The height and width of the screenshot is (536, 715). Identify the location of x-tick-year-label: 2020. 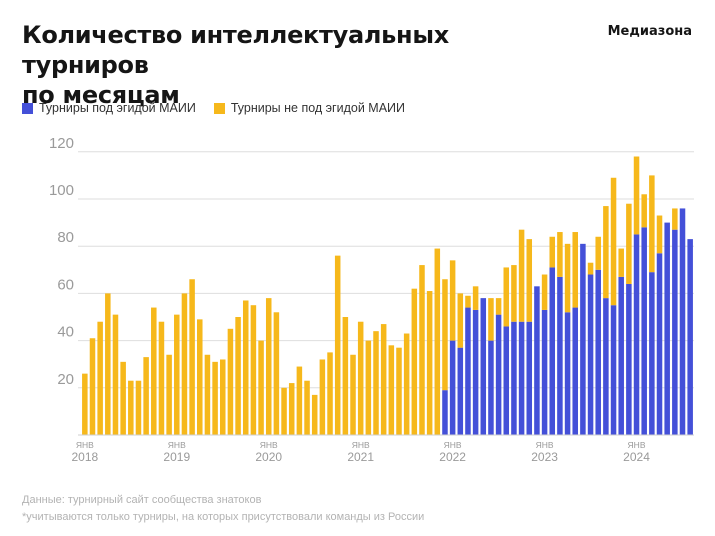
(268, 457).